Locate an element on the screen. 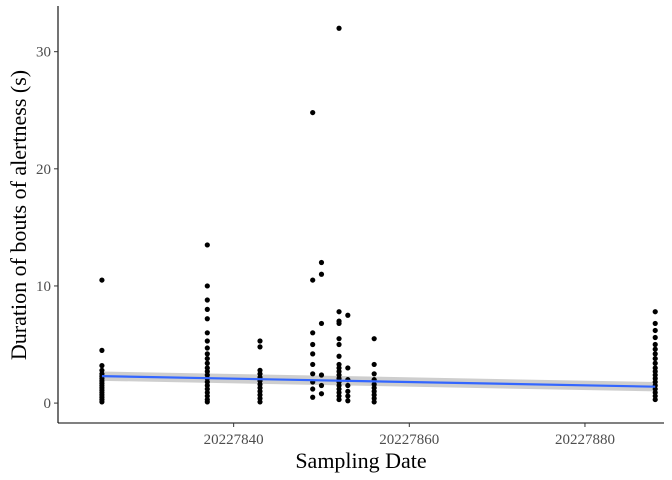 Image resolution: width=672 pixels, height=480 pixels. x-axis-title: Sampling Date is located at coordinates (360, 460).